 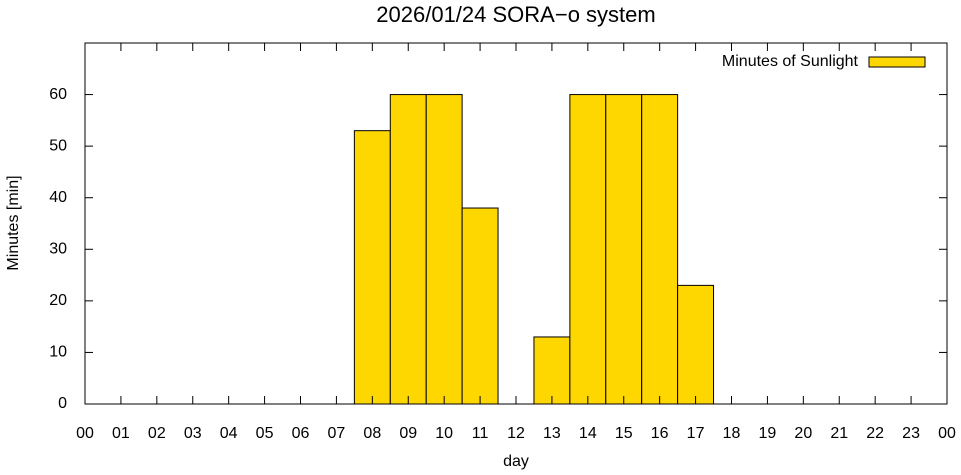 I want to click on x-tick-label: 01, so click(x=121, y=433).